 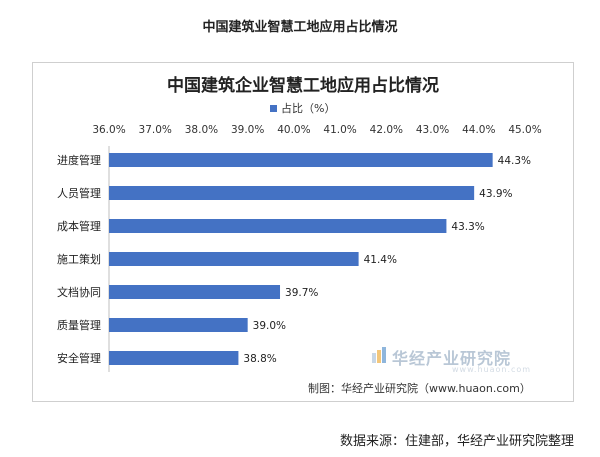 I want to click on bar-value-label: 38.8%, so click(x=259, y=359).